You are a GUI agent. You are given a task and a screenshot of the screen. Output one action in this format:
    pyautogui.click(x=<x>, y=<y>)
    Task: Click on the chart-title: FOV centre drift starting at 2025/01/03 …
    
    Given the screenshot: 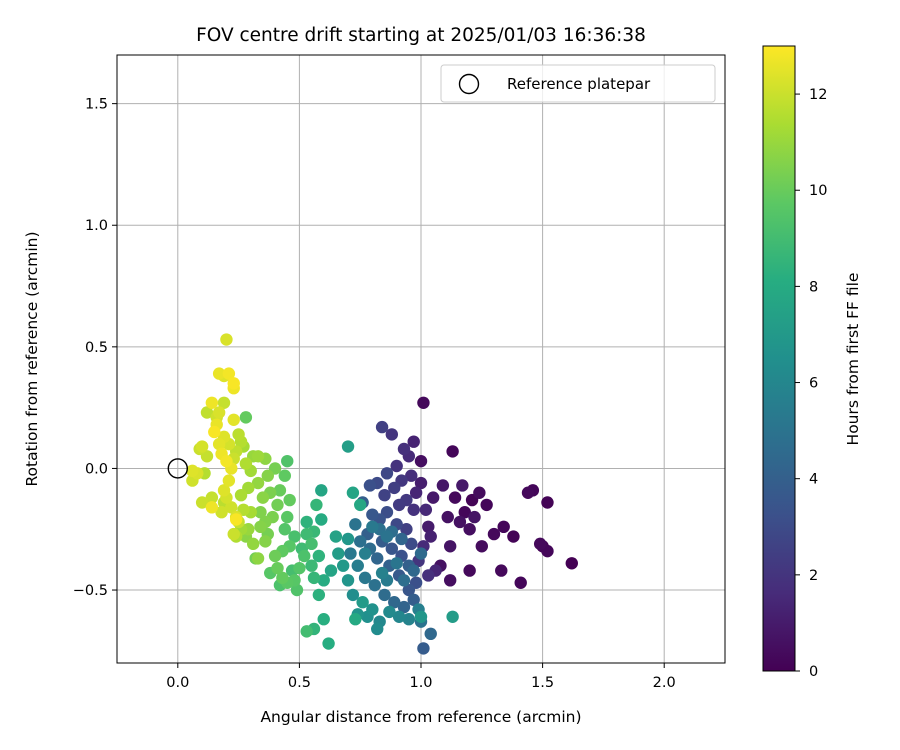 What is the action you would take?
    pyautogui.click(x=421, y=35)
    